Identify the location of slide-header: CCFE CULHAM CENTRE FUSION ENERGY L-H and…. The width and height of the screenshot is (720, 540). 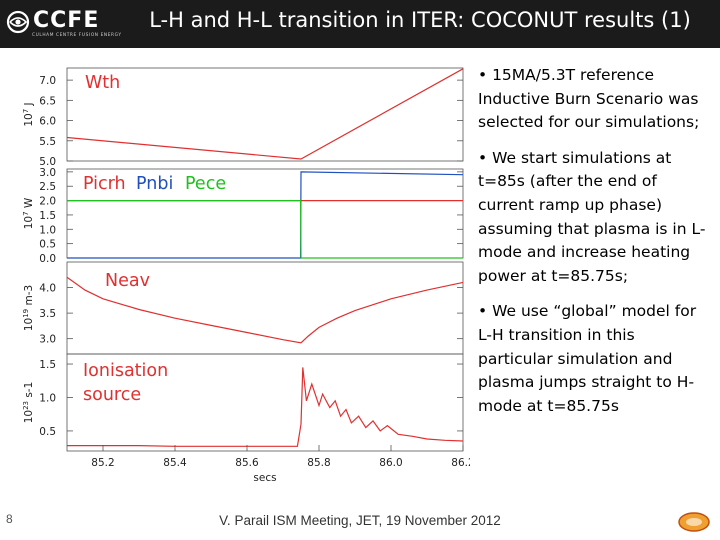
(360, 24).